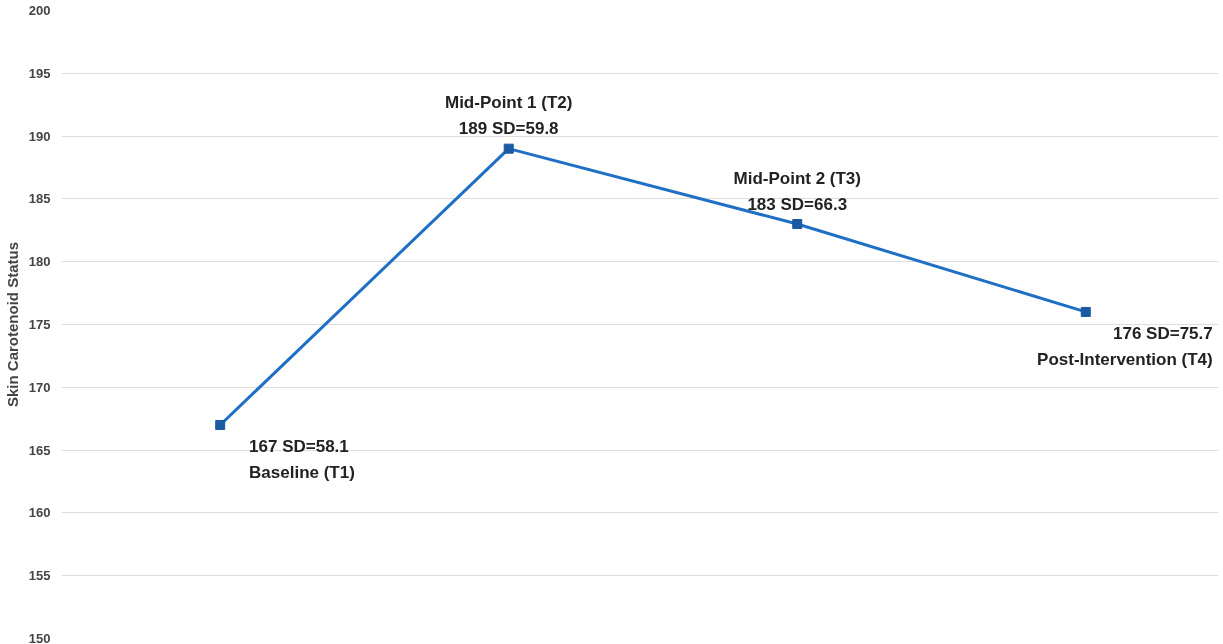 This screenshot has width=1223, height=644. I want to click on y-tick-label: 170, so click(39, 387).